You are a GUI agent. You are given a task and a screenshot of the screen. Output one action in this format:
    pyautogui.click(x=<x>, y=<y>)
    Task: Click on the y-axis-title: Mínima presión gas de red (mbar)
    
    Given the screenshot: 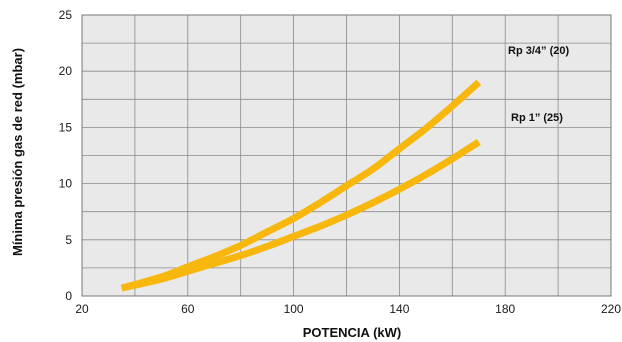 What is the action you would take?
    pyautogui.click(x=17, y=152)
    